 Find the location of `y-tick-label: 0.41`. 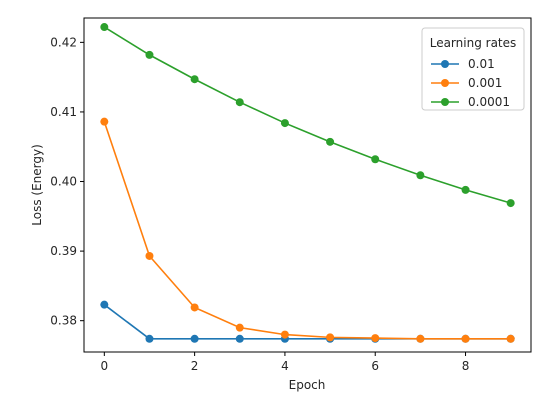

y-tick-label: 0.41 is located at coordinates (63, 112).